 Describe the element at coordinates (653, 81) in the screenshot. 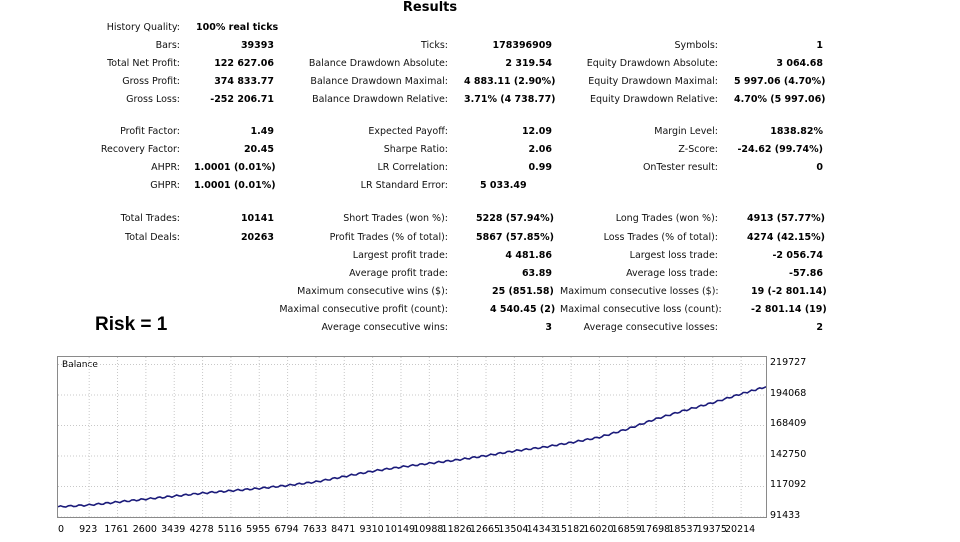

I see `equity-drawdown-maximal-label: Equity Drawdown Maximal:` at that location.